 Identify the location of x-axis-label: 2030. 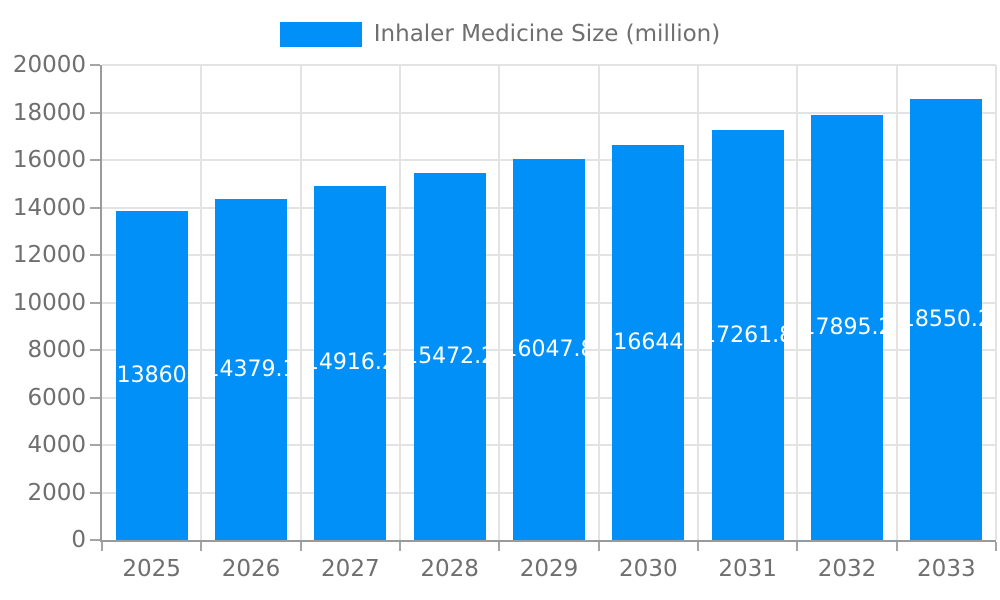
(648, 569).